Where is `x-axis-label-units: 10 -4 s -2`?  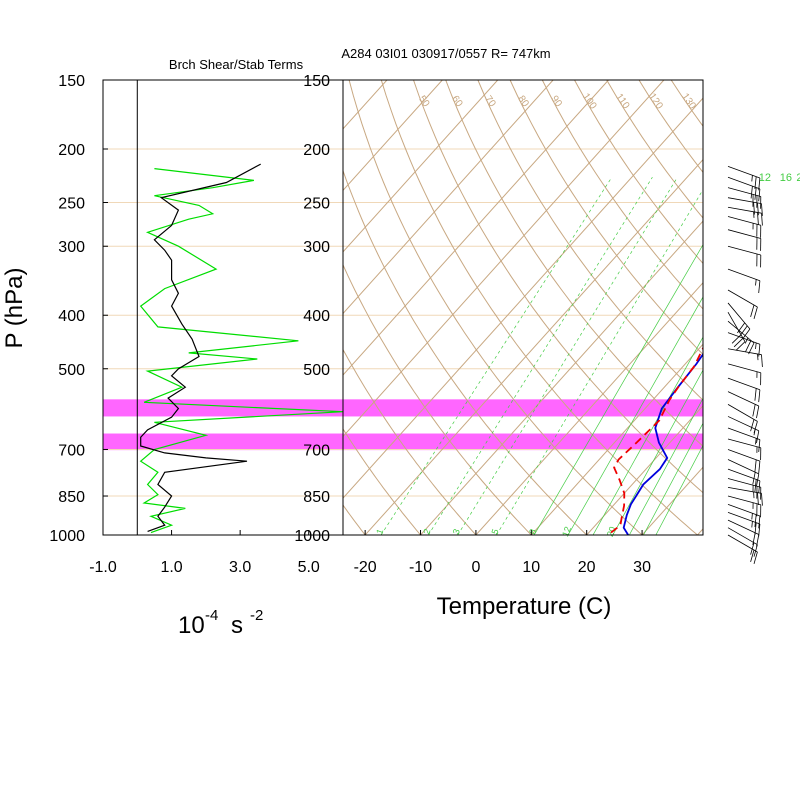 x-axis-label-units: 10 -4 s -2 is located at coordinates (220, 623).